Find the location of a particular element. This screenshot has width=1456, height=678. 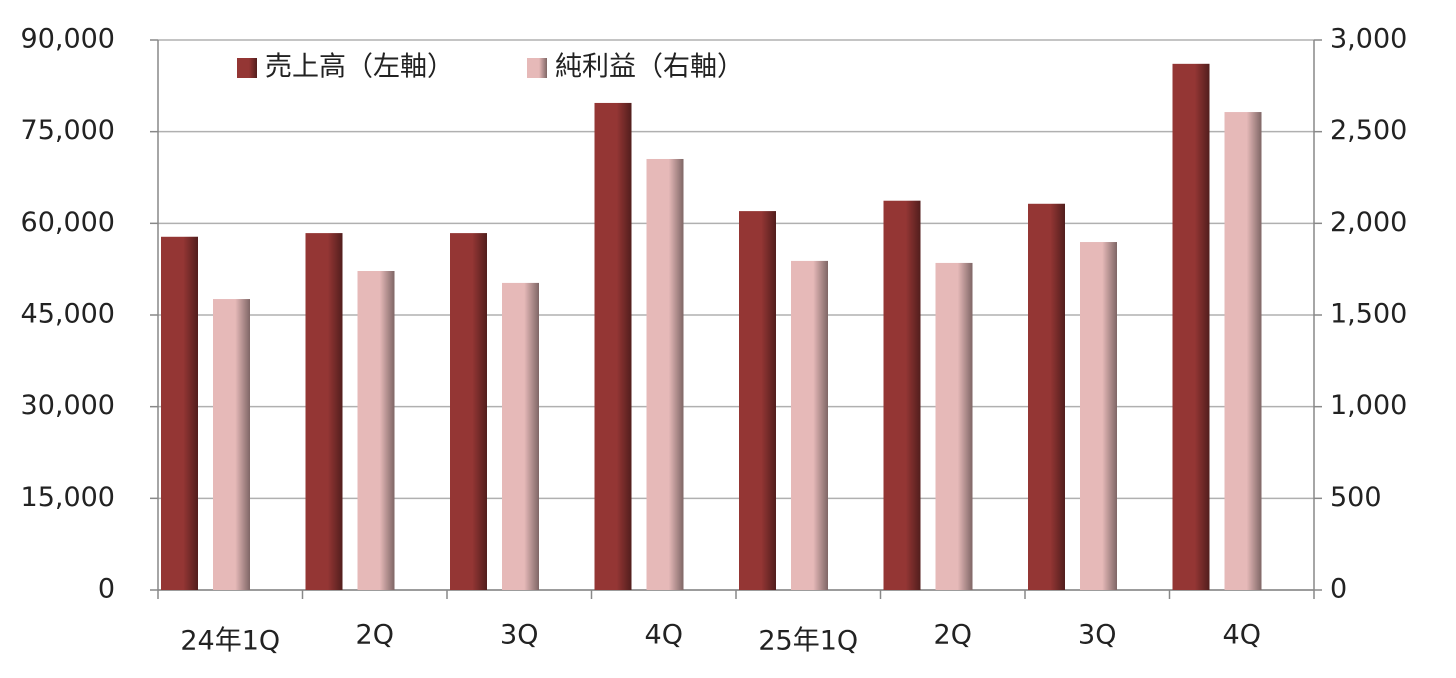

x-tick-label: 24年1Q is located at coordinates (230, 641).